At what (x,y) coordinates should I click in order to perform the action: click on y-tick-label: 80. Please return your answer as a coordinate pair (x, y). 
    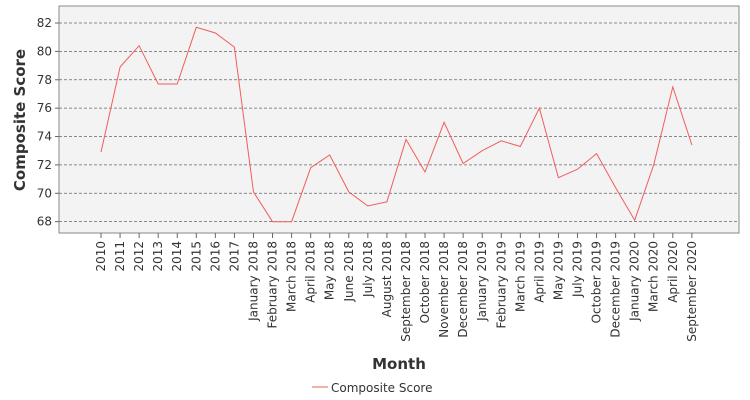
    Looking at the image, I should click on (44, 51).